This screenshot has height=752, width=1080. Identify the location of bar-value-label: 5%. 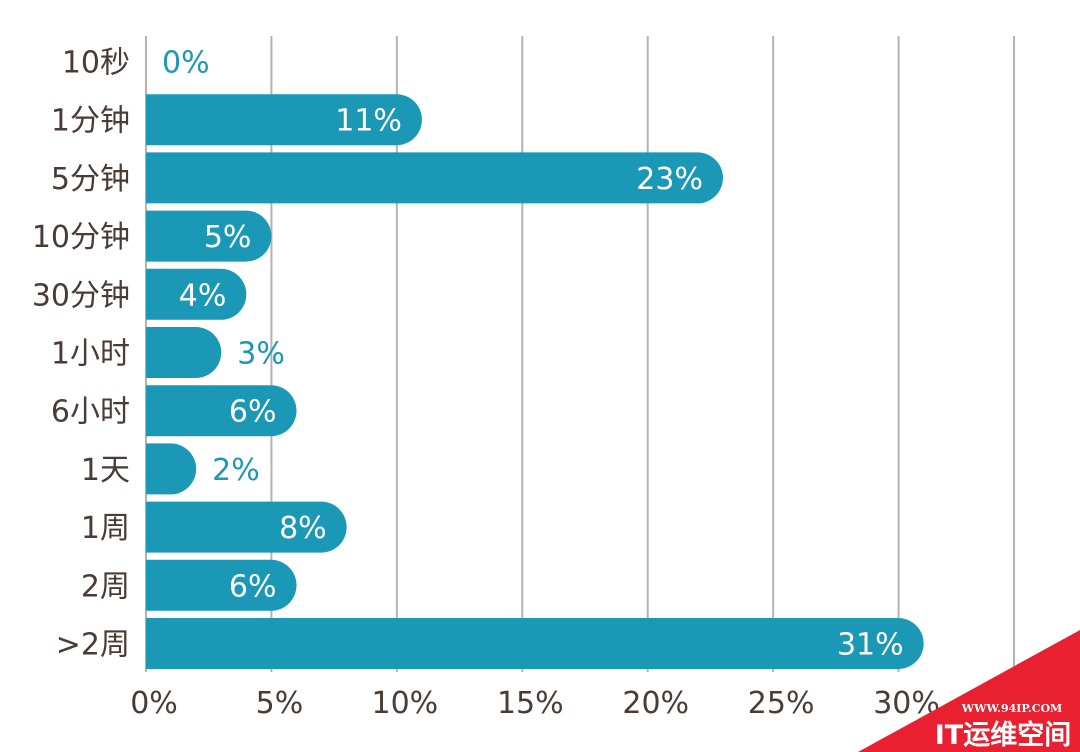
(228, 237).